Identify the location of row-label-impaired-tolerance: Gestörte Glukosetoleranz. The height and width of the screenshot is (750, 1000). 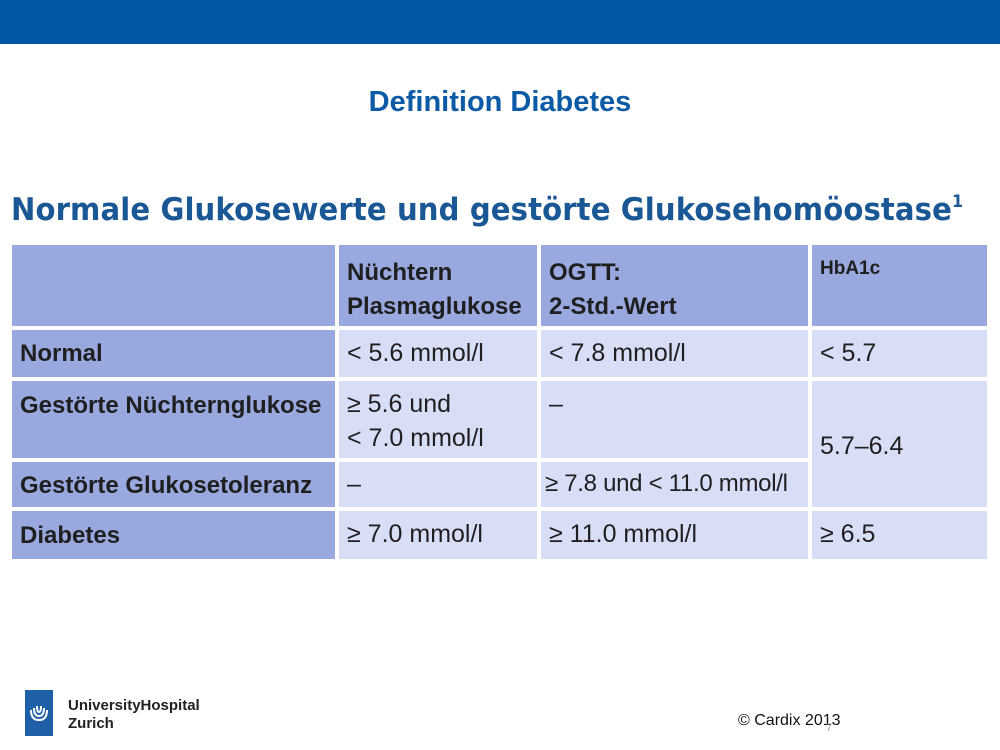
(173, 484).